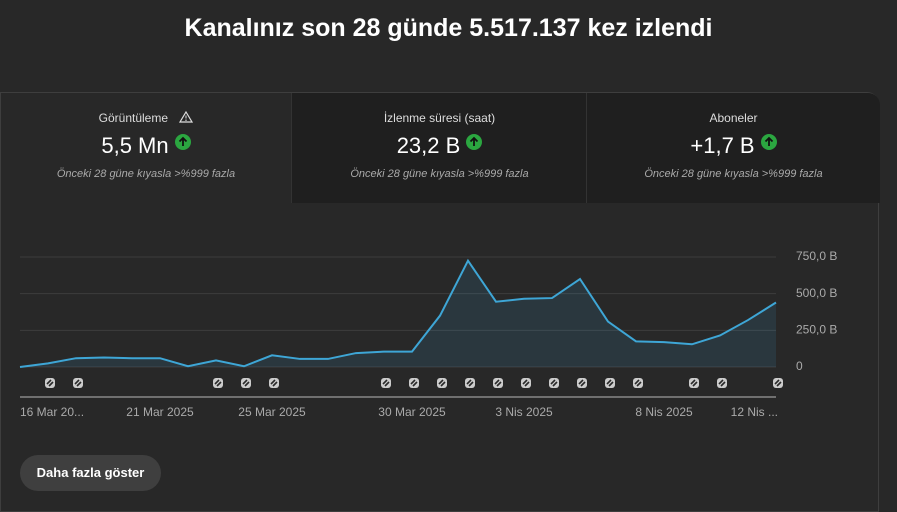  Describe the element at coordinates (799, 366) in the screenshot. I see `y-tick-label: 0` at that location.